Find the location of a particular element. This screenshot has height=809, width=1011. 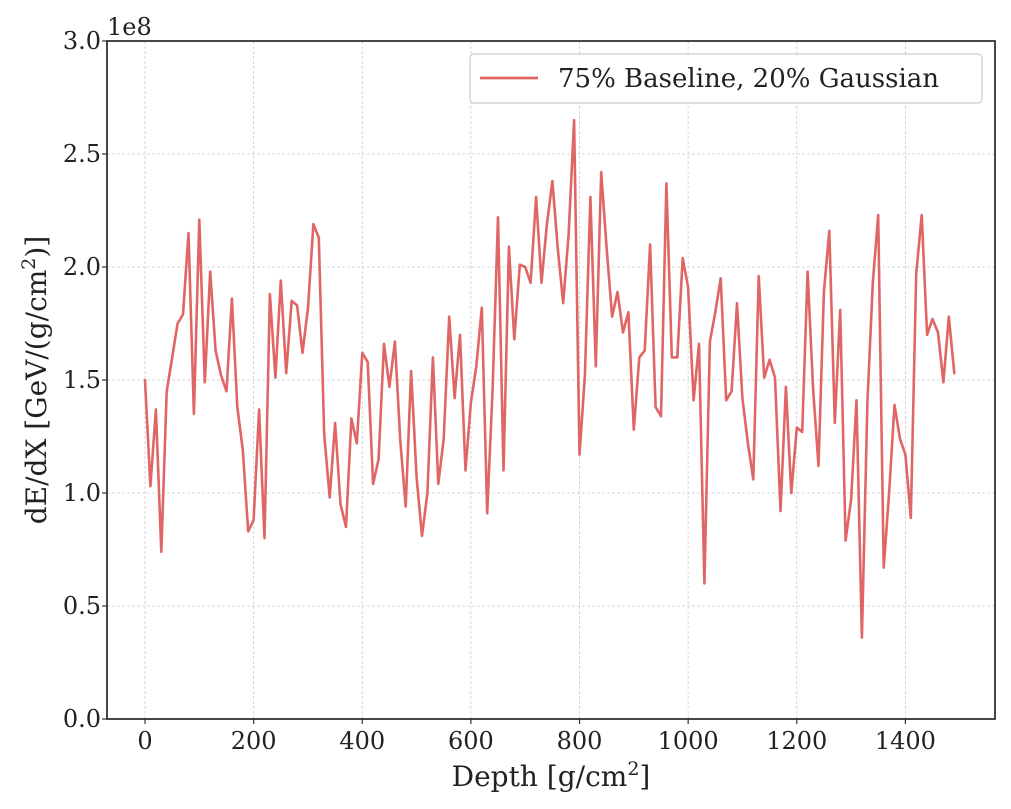

x-axis-title: Depth [g/cm2] is located at coordinates (551, 775).